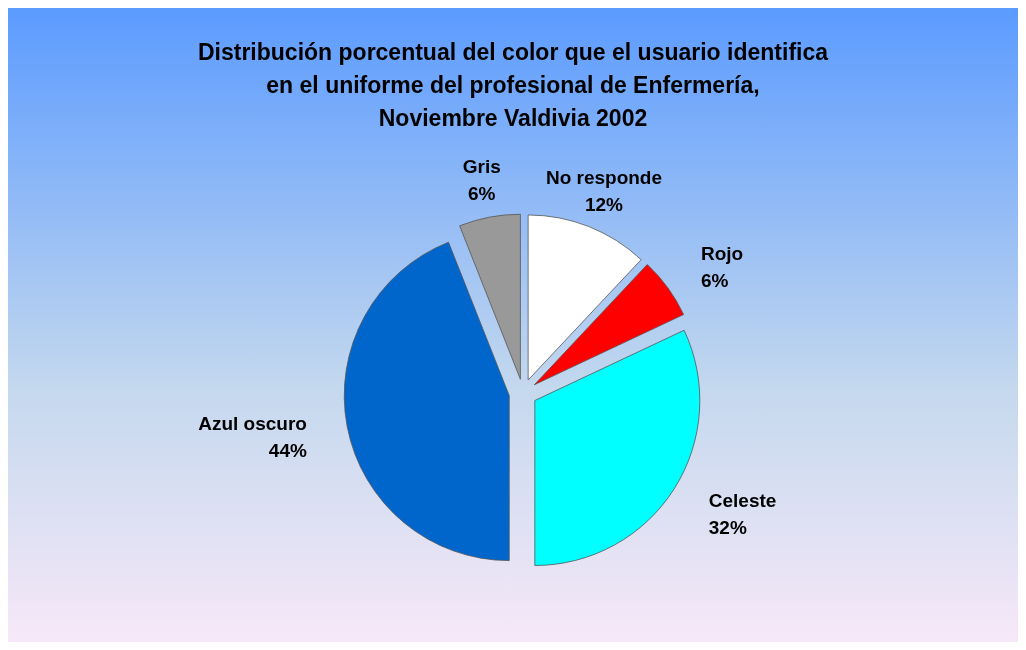 Image resolution: width=1026 pixels, height=650 pixels. I want to click on slice-label: Azul oscuro, so click(252, 424).